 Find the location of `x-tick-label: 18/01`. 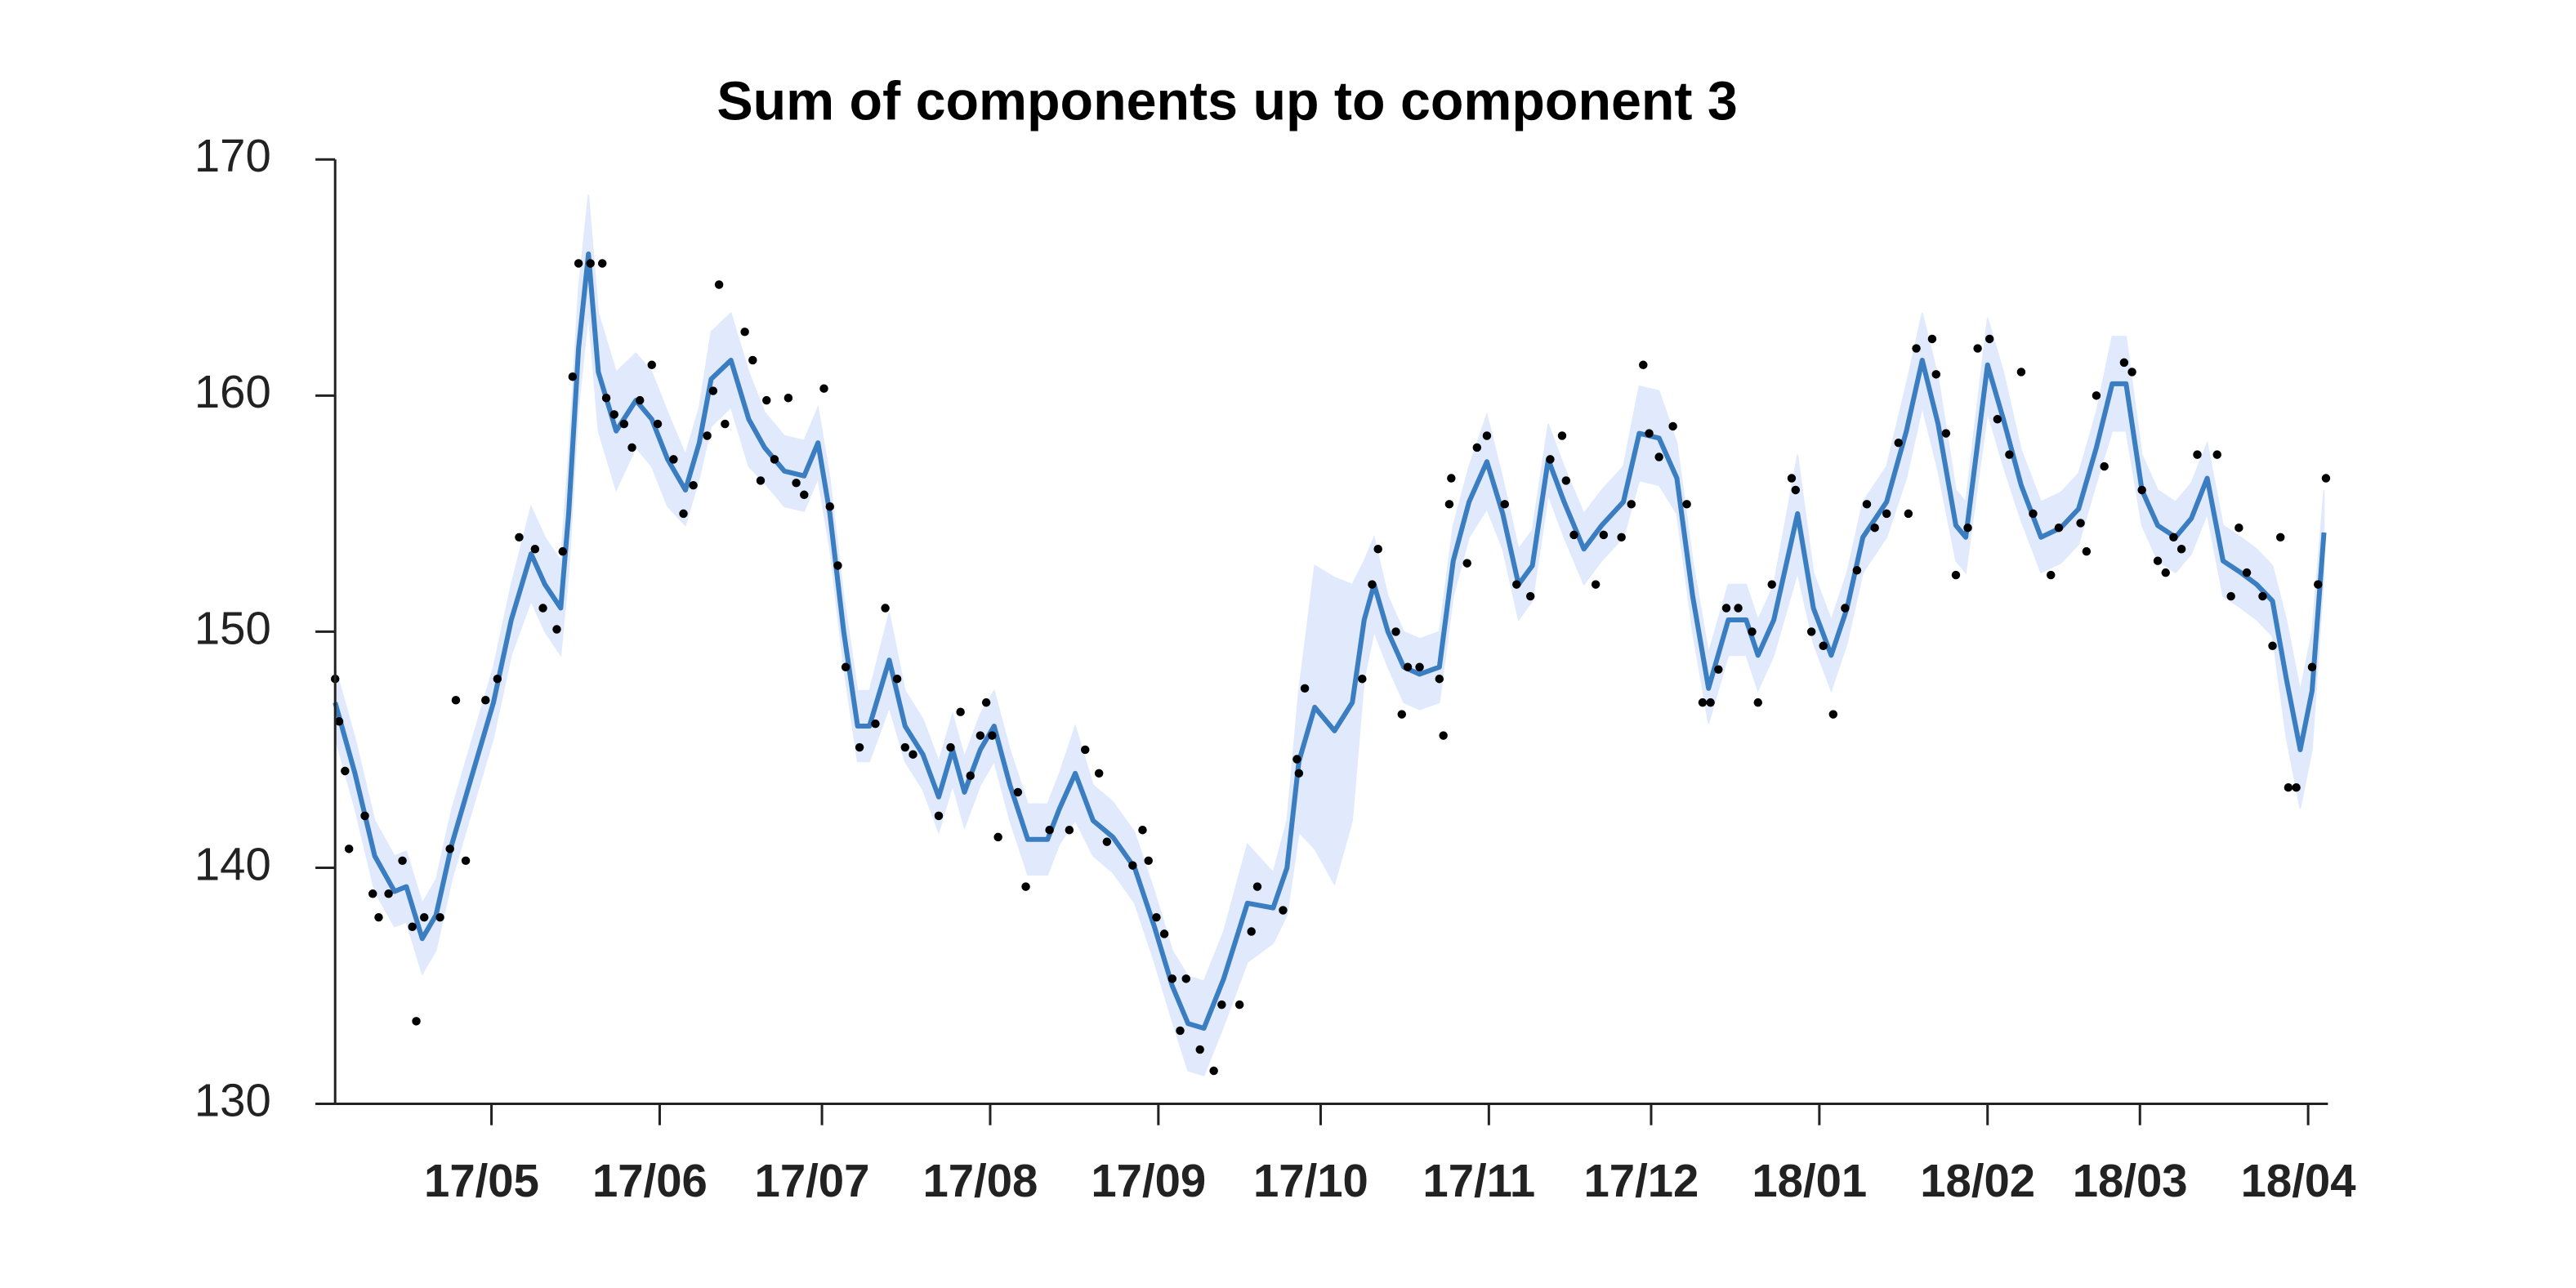

x-tick-label: 18/01 is located at coordinates (1810, 1180).